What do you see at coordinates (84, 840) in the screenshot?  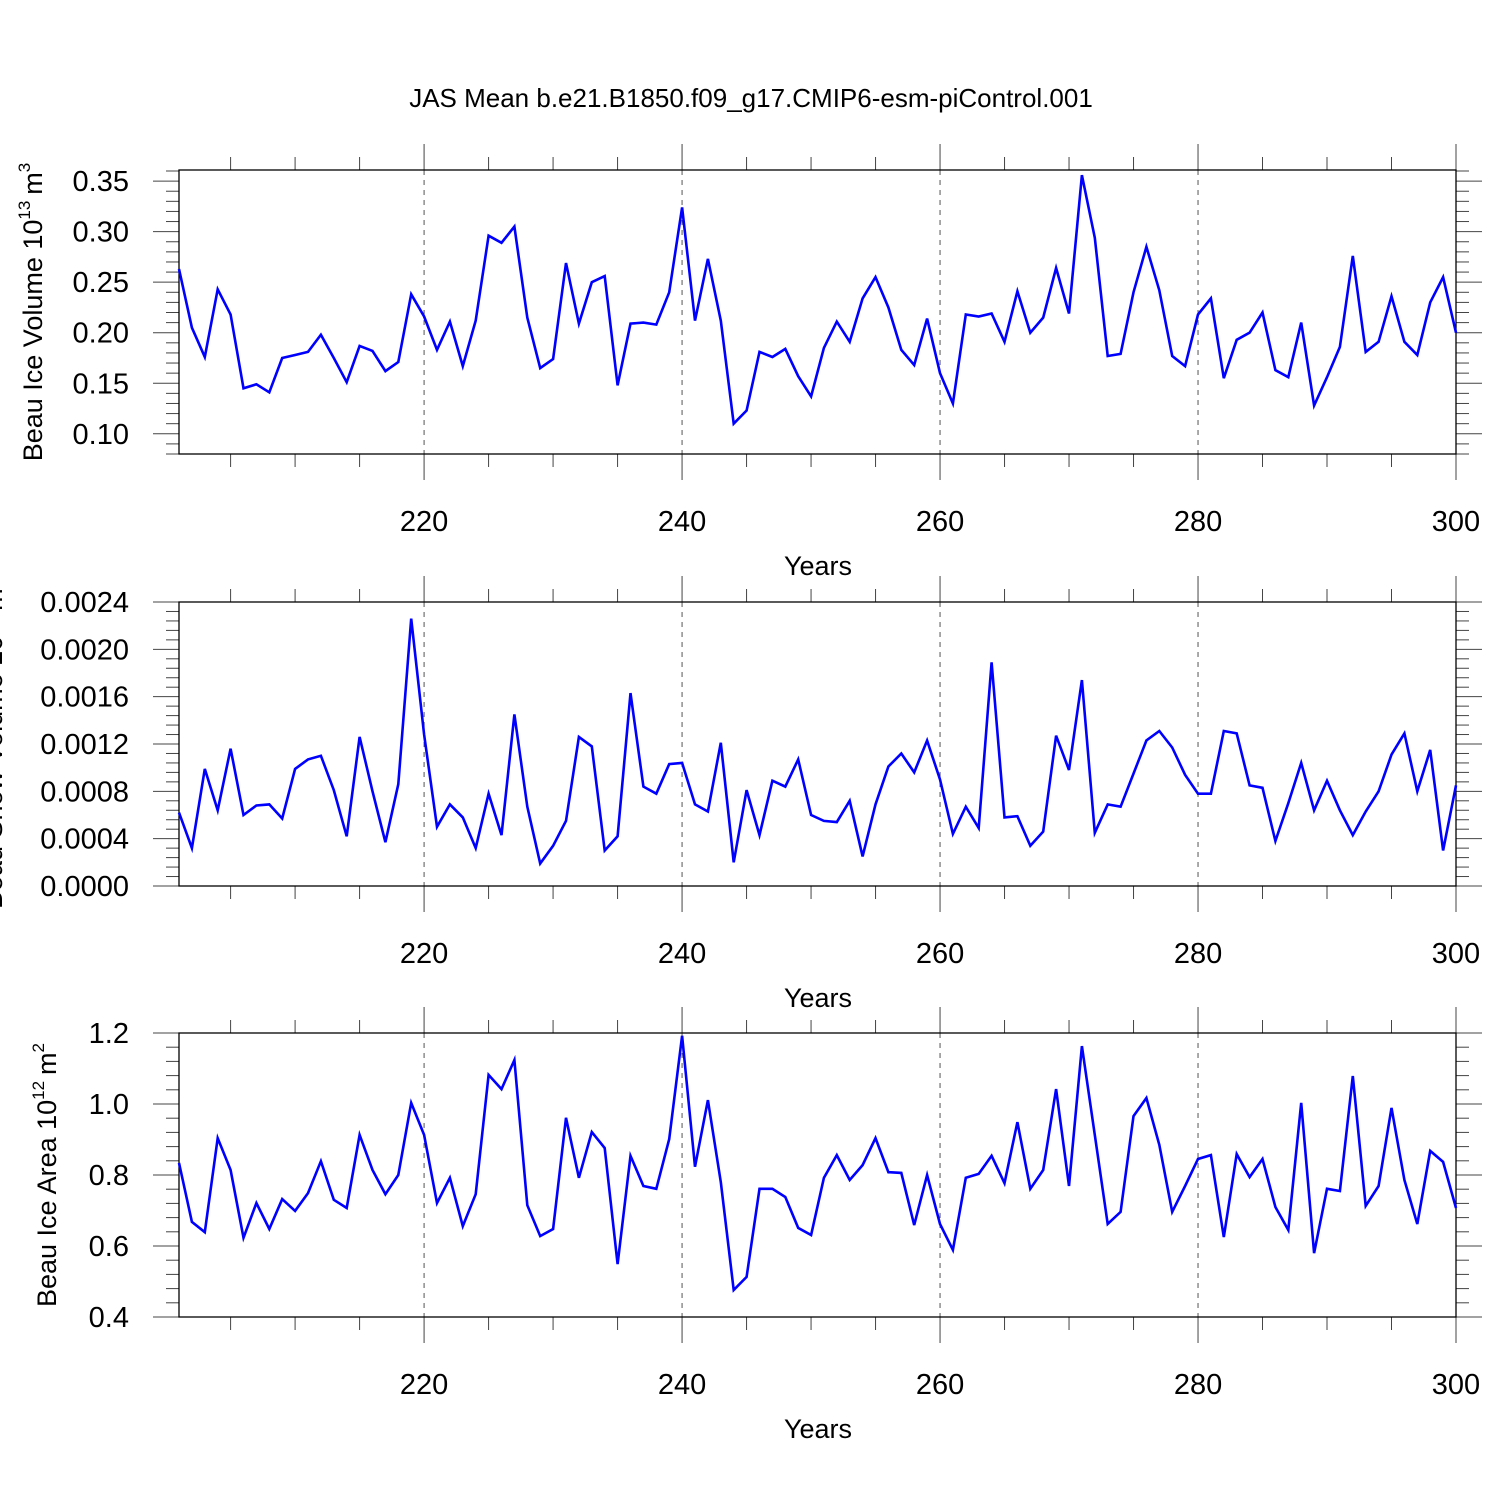 I see `y-tick-label: 0.0004` at bounding box center [84, 840].